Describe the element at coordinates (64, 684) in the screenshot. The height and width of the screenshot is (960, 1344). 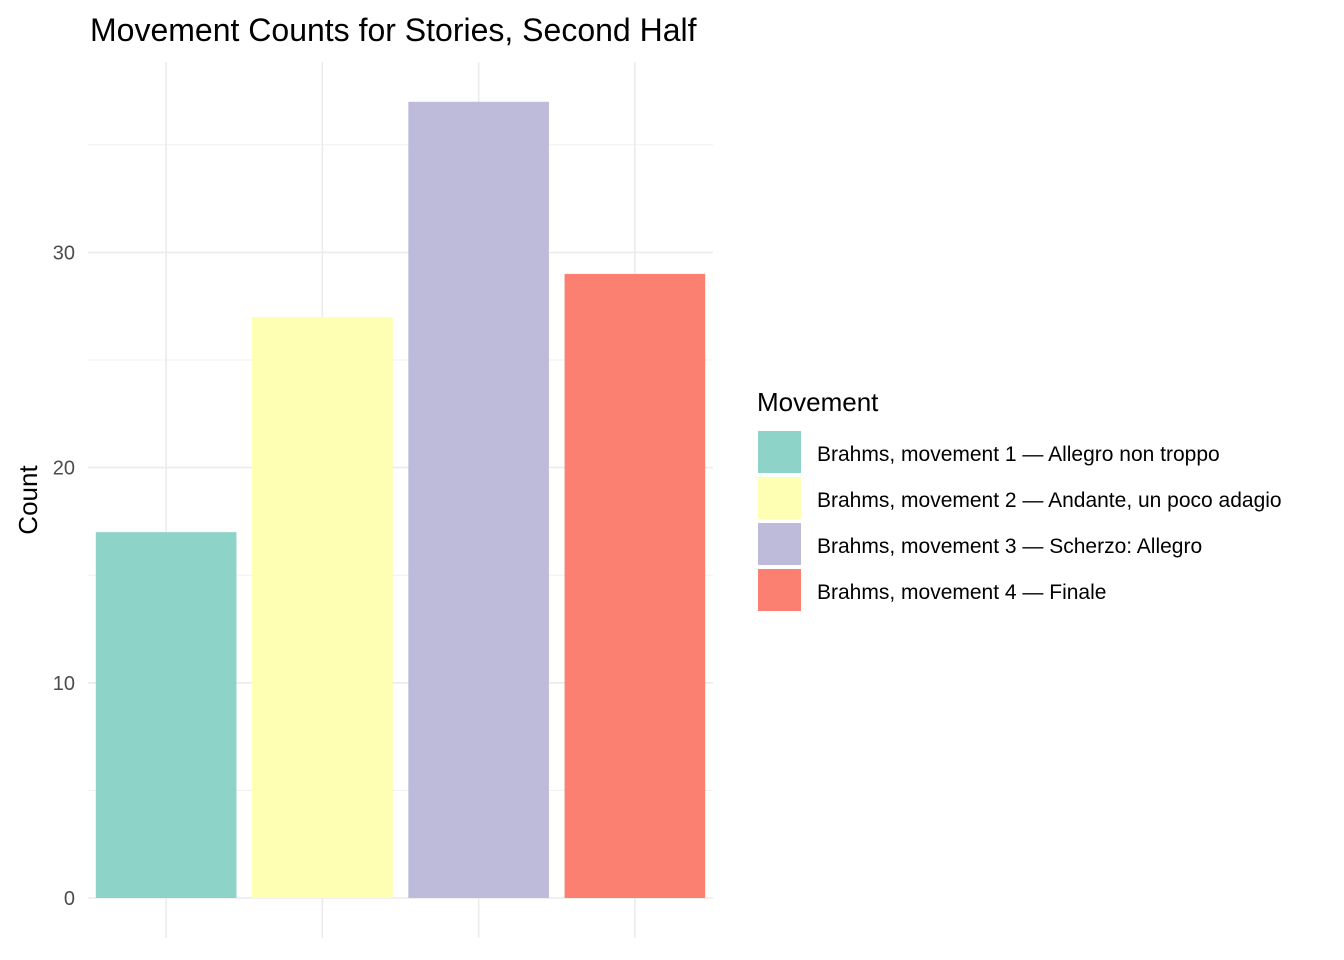
I see `y-tick-label: 10` at that location.